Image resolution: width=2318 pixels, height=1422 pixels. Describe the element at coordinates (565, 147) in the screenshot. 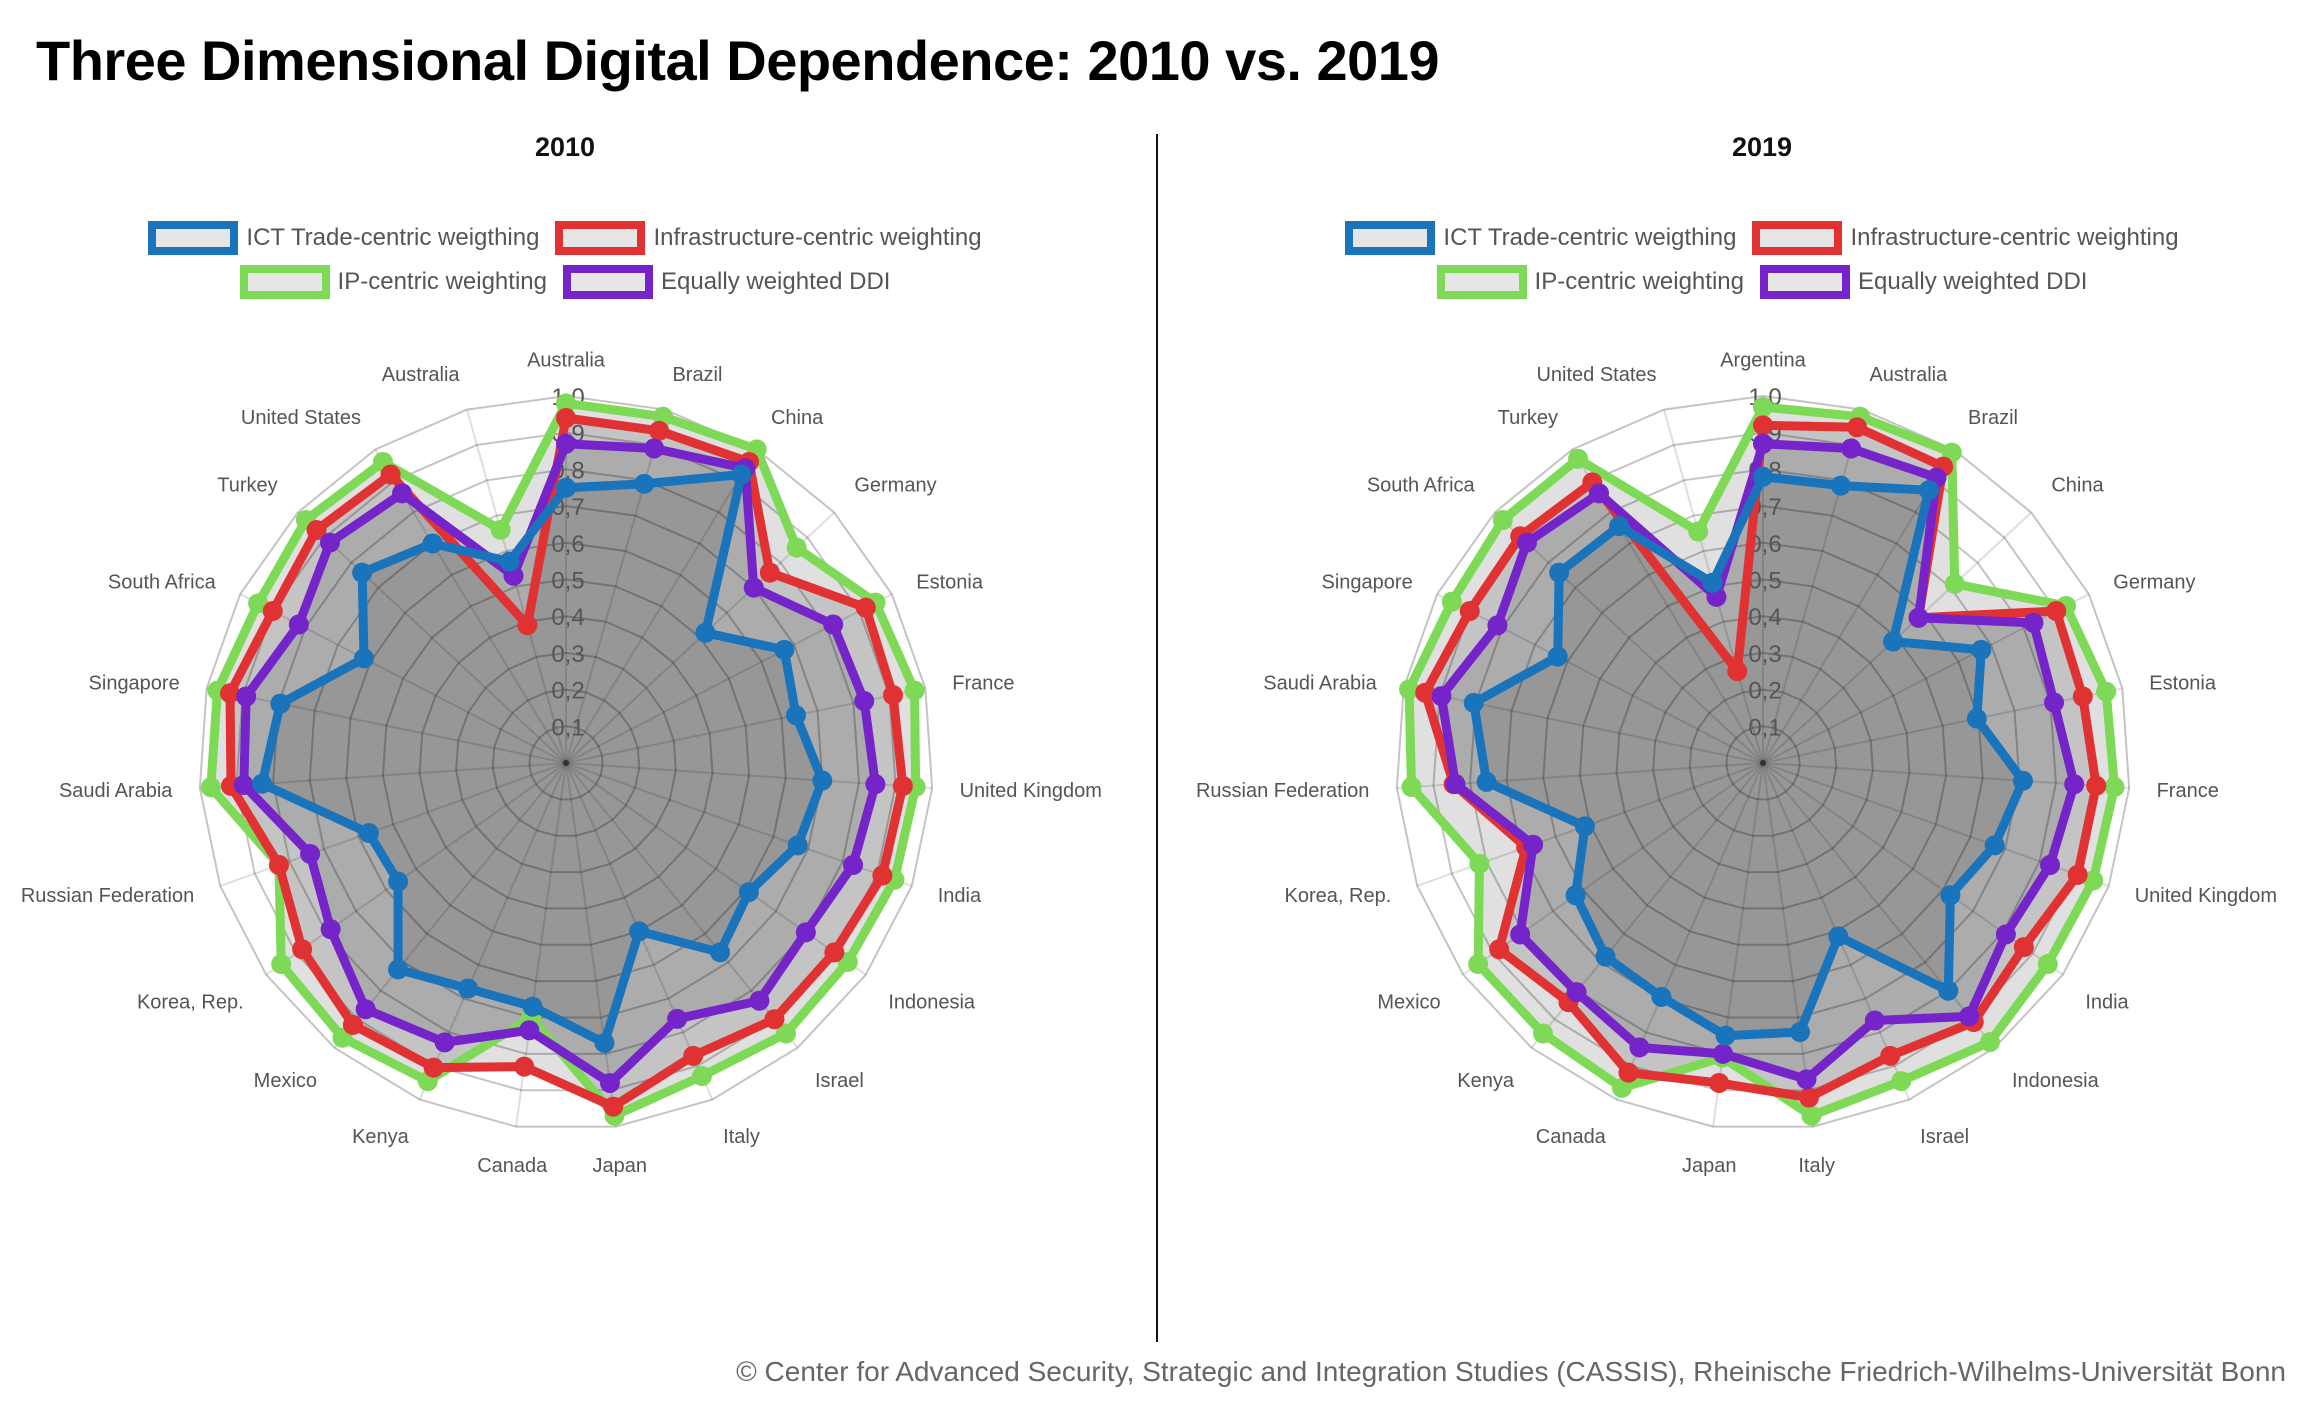

I see `chart-title-2010: 2010` at that location.